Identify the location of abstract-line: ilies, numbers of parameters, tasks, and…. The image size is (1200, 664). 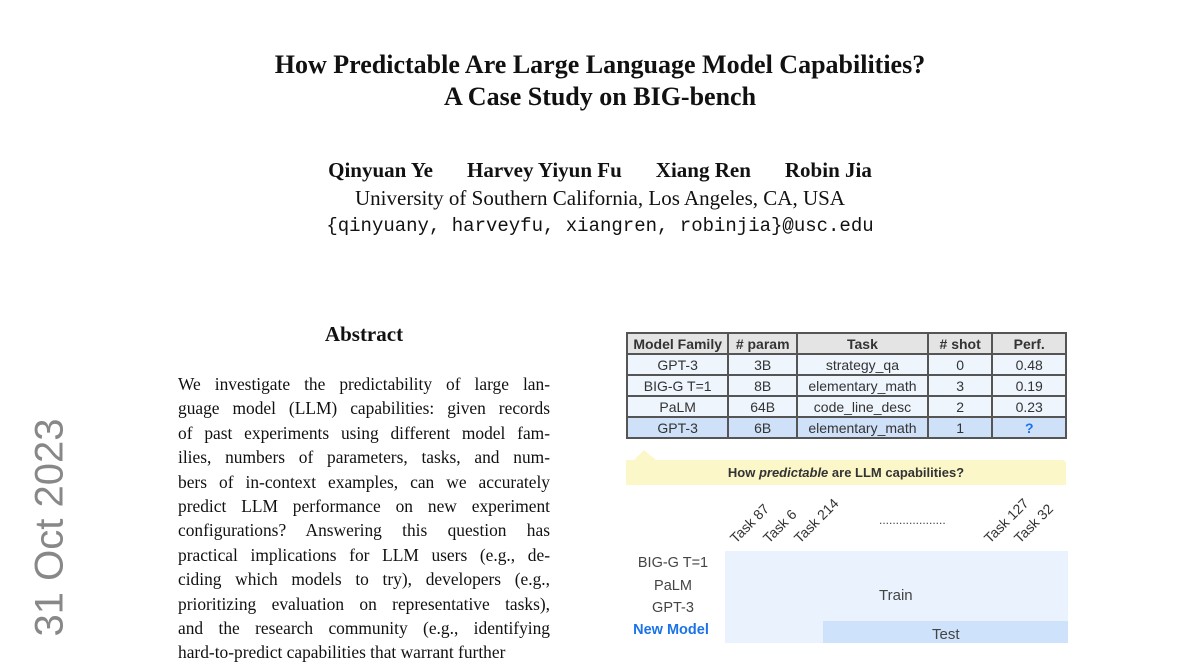
(364, 457).